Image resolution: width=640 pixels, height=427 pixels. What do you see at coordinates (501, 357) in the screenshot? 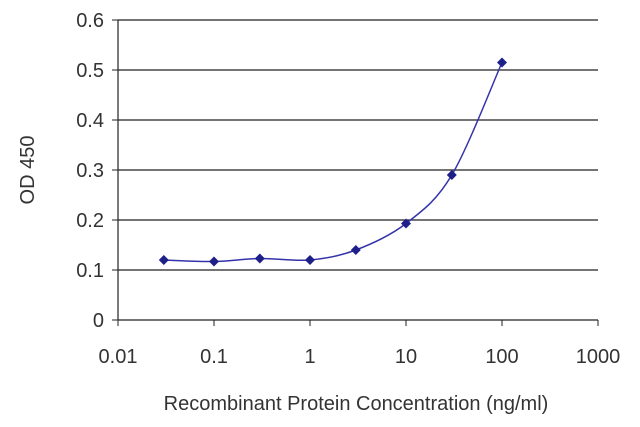
I see `x-tick-label: 100` at bounding box center [501, 357].